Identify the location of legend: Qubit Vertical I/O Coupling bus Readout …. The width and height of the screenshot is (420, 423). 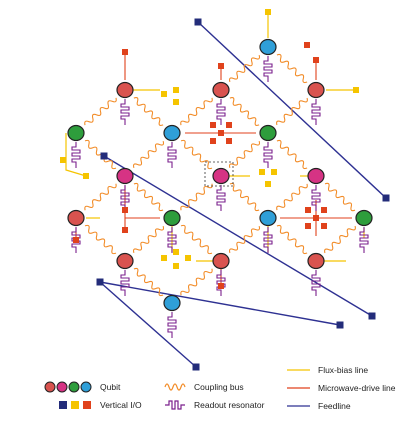
(220, 388).